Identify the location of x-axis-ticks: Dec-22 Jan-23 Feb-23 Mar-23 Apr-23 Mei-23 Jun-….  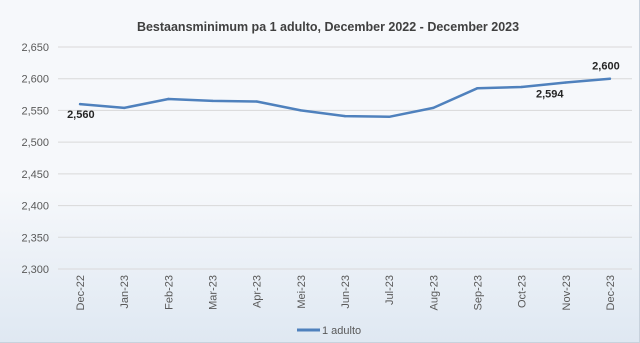
(346, 292).